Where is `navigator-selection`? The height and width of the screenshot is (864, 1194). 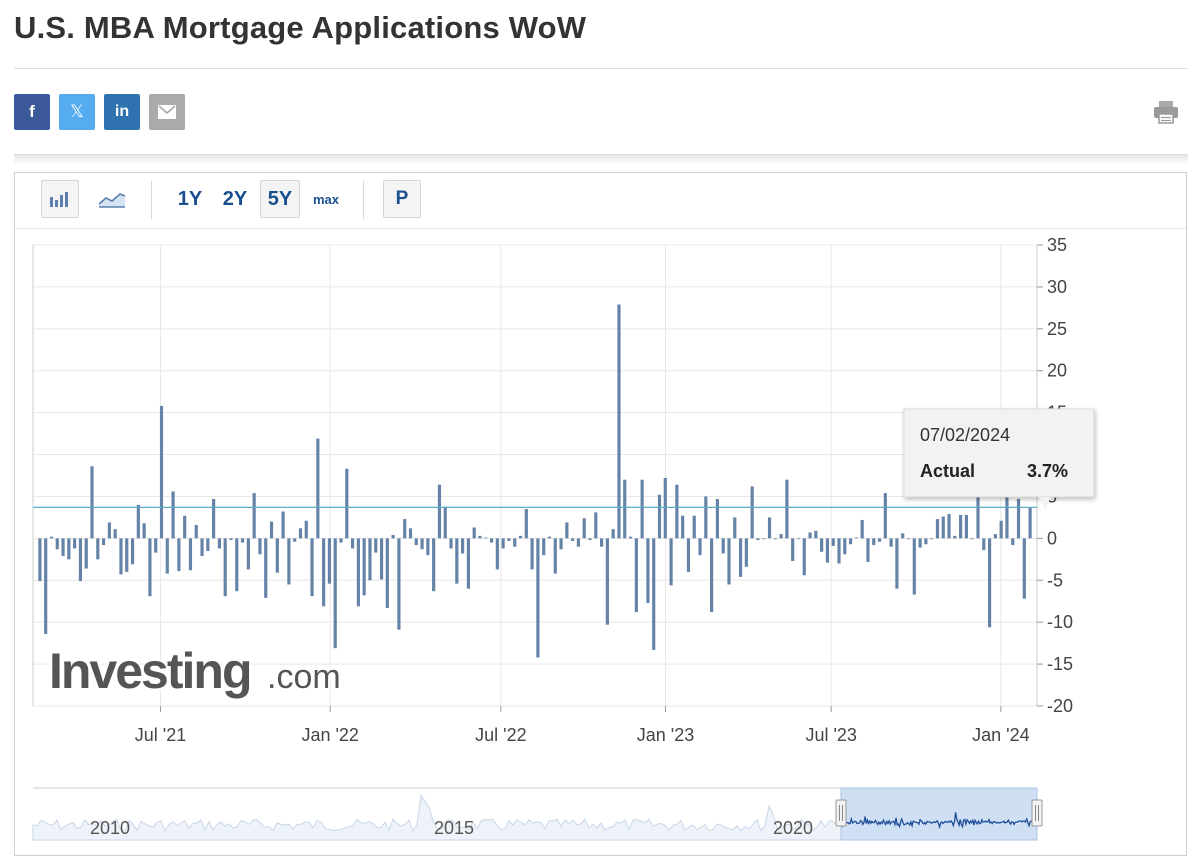 navigator-selection is located at coordinates (939, 814).